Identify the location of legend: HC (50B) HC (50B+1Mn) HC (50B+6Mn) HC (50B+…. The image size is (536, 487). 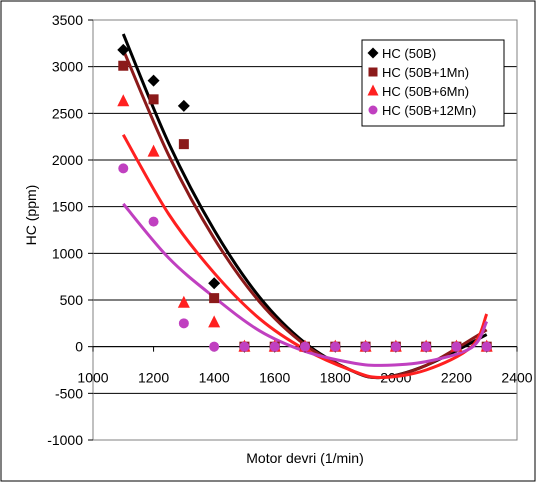
(433, 83).